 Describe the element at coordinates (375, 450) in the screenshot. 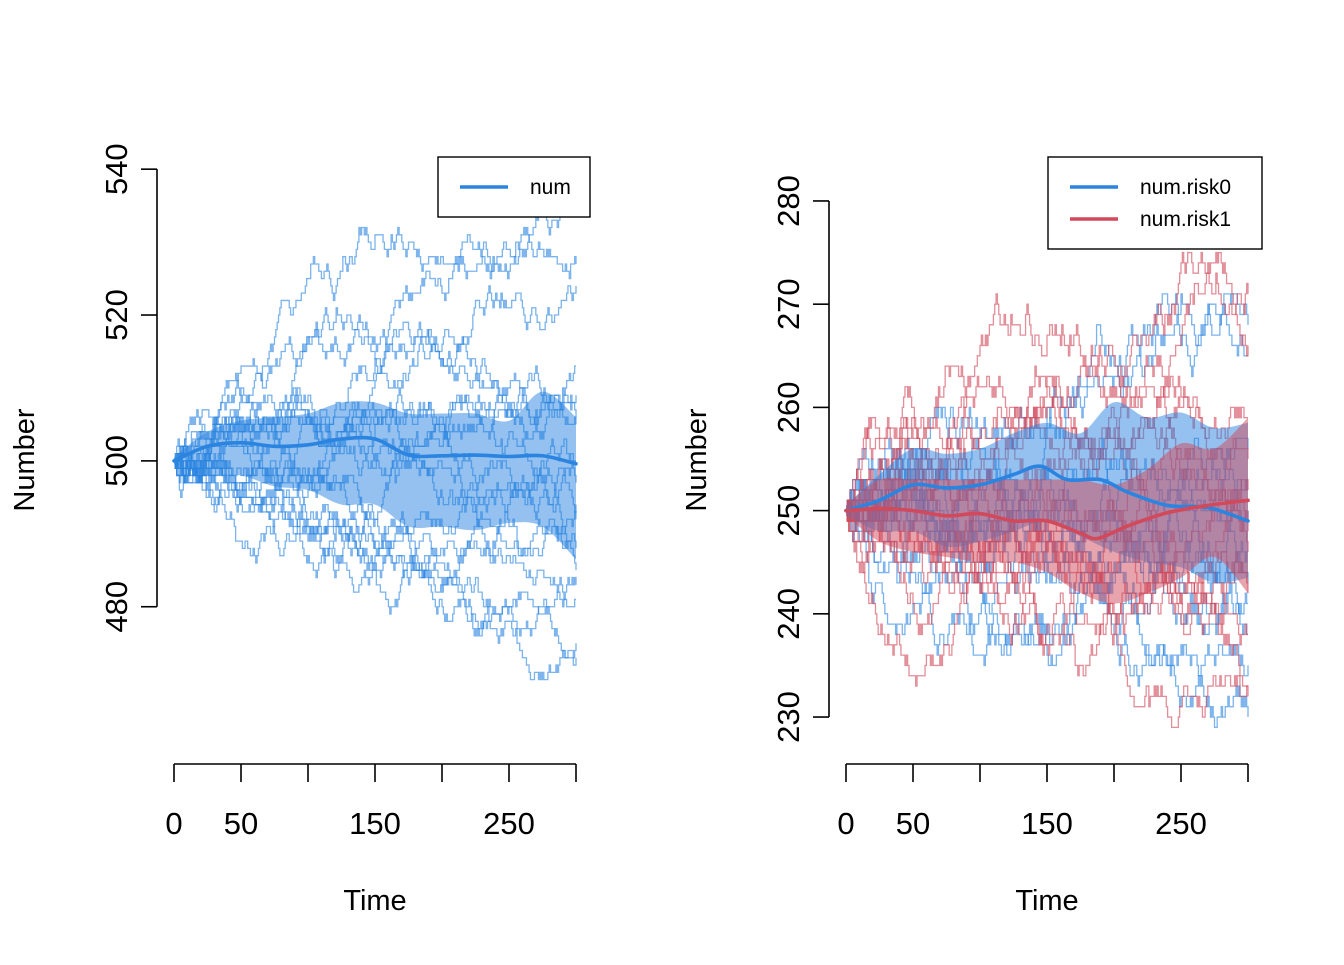

I see `mean-line-num` at that location.